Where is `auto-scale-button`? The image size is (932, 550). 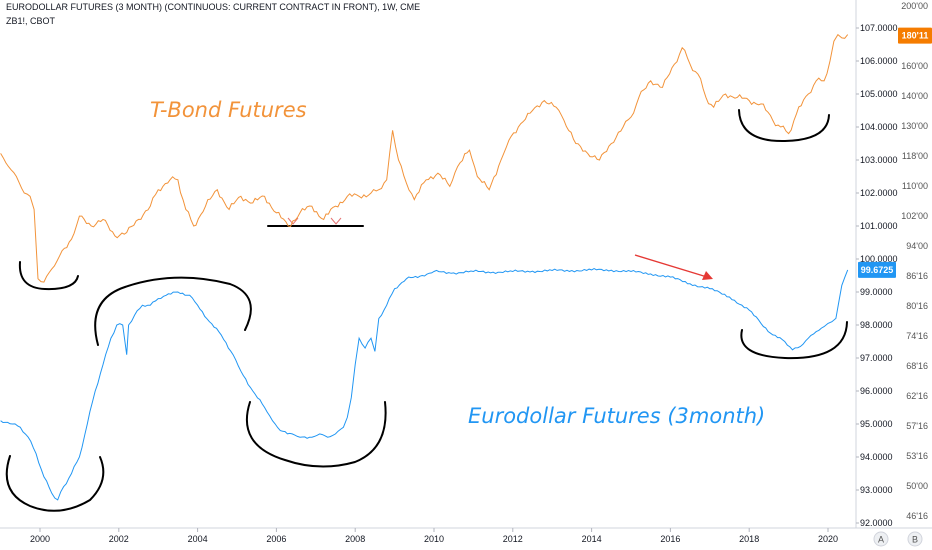 auto-scale-button is located at coordinates (881, 539).